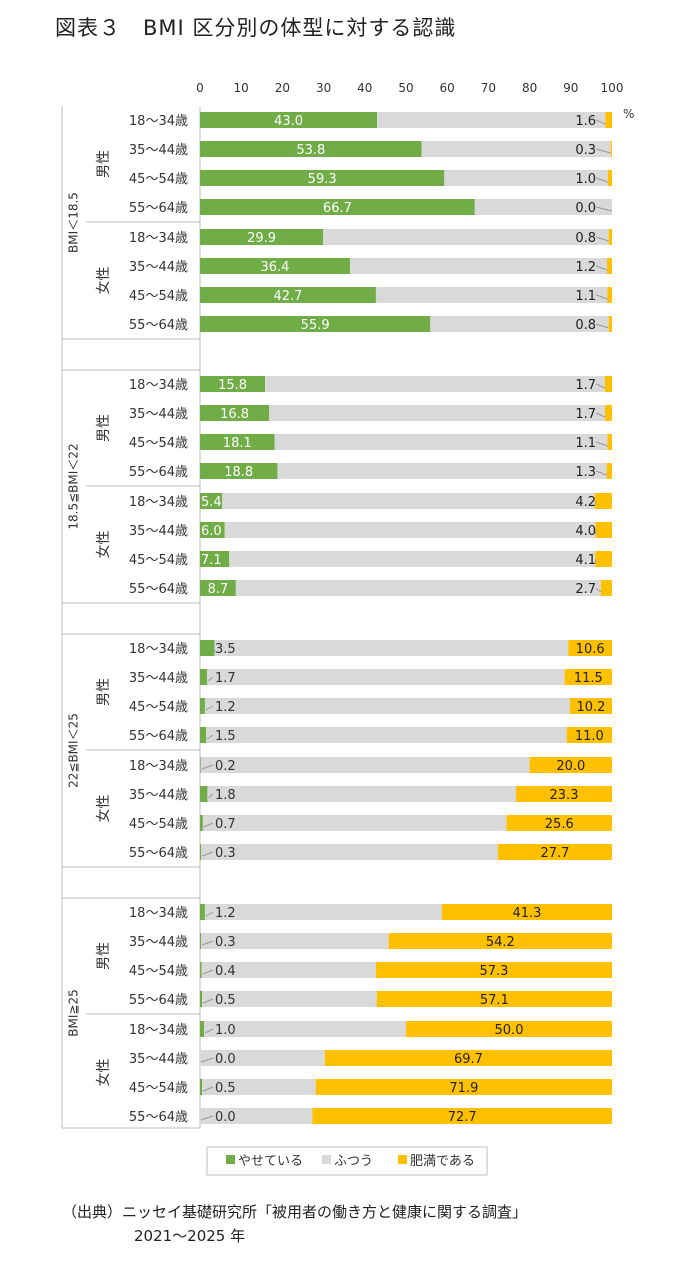 Image resolution: width=680 pixels, height=1263 pixels. I want to click on source-line-2: 2021～2025 年, so click(190, 1236).